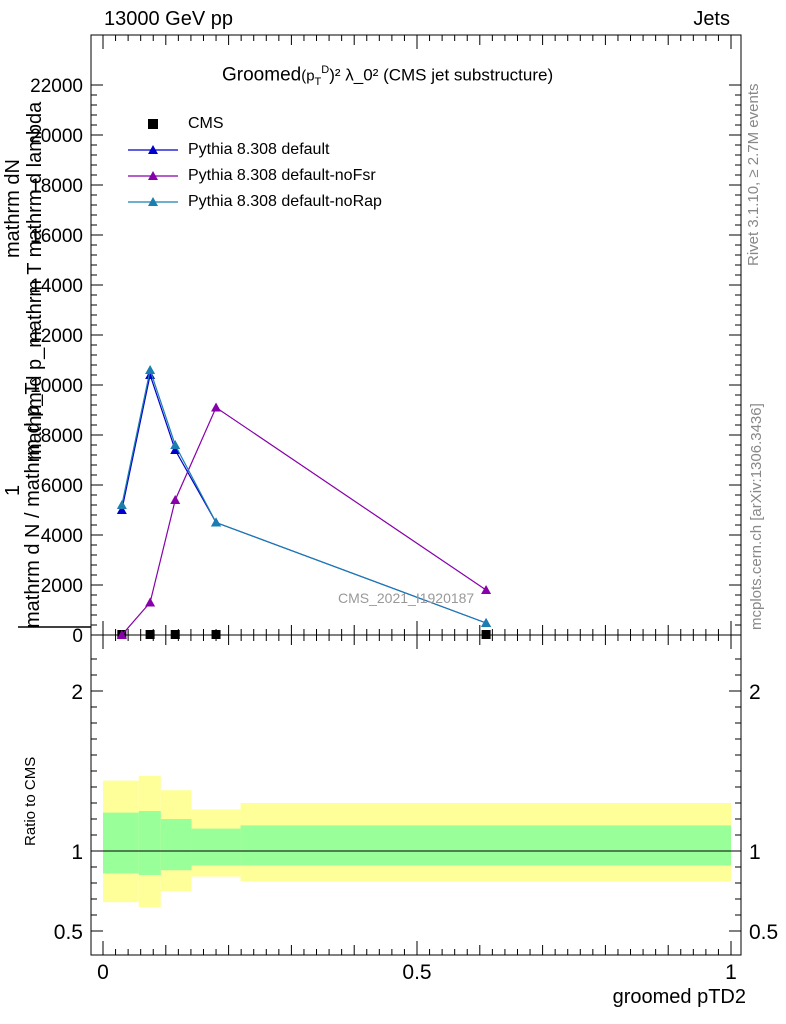 The width and height of the screenshot is (786, 1024). Describe the element at coordinates (406, 598) in the screenshot. I see `watermark: CMS_2021_I1920187` at that location.